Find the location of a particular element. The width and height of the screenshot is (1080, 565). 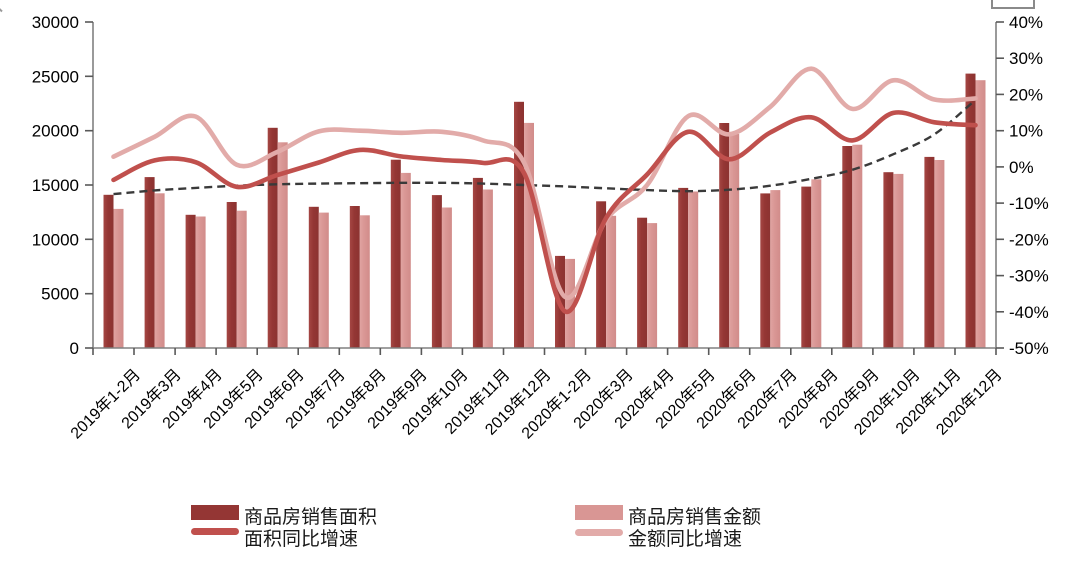

y-axis-left-label: 25000 is located at coordinates (55, 76).